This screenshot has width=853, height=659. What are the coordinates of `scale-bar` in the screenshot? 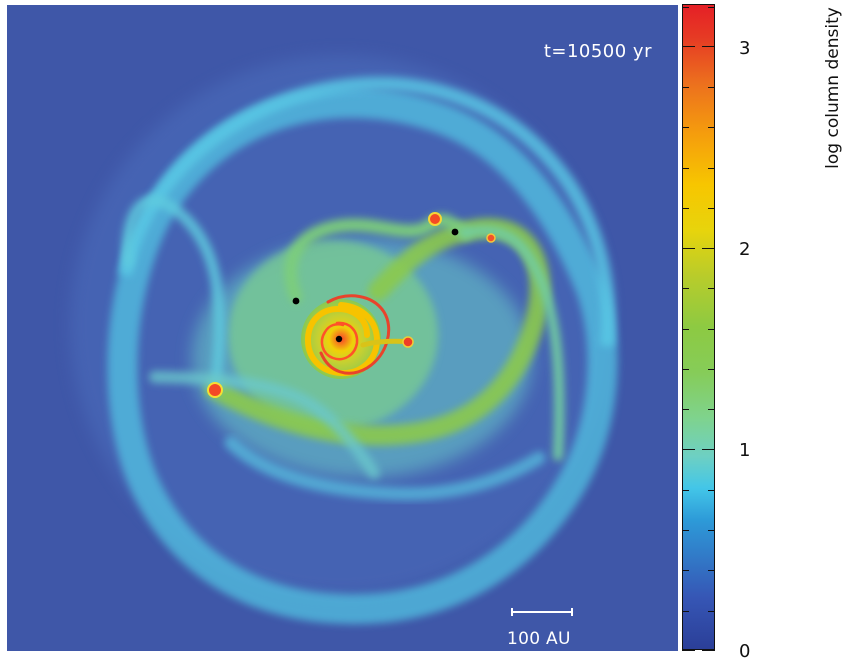 It's located at (542, 612).